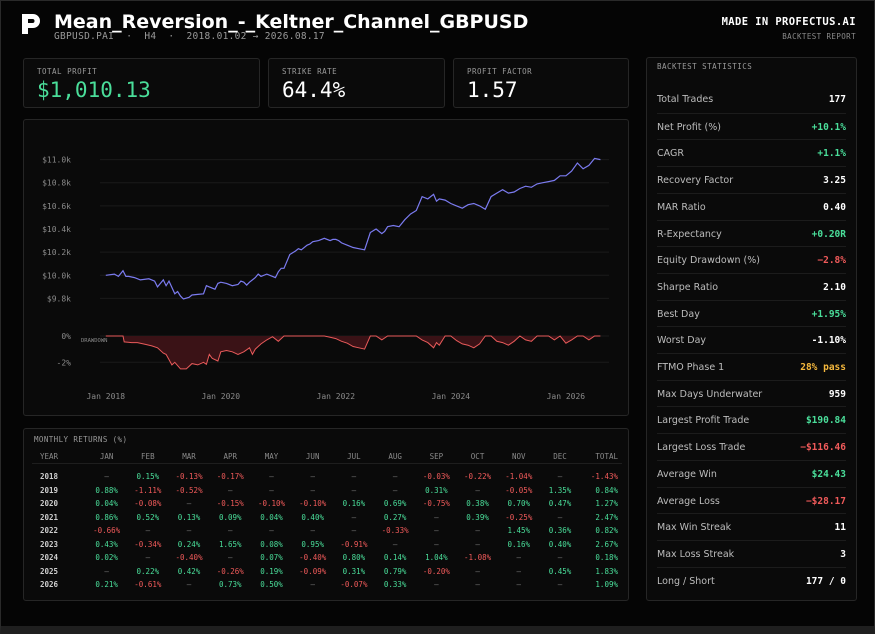 Image resolution: width=875 pixels, height=634 pixels. What do you see at coordinates (436, 504) in the screenshot?
I see `return-cell: -0.75%` at bounding box center [436, 504].